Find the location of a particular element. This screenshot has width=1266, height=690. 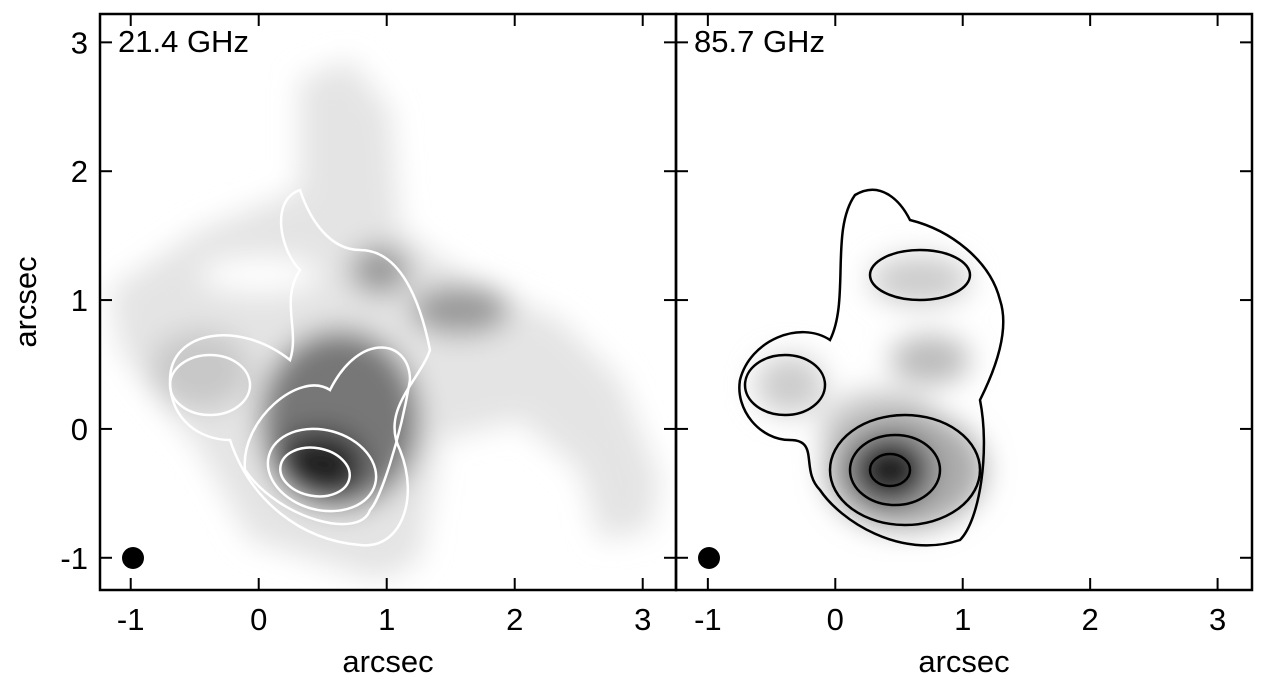

map-86ghz is located at coordinates (851, 378).